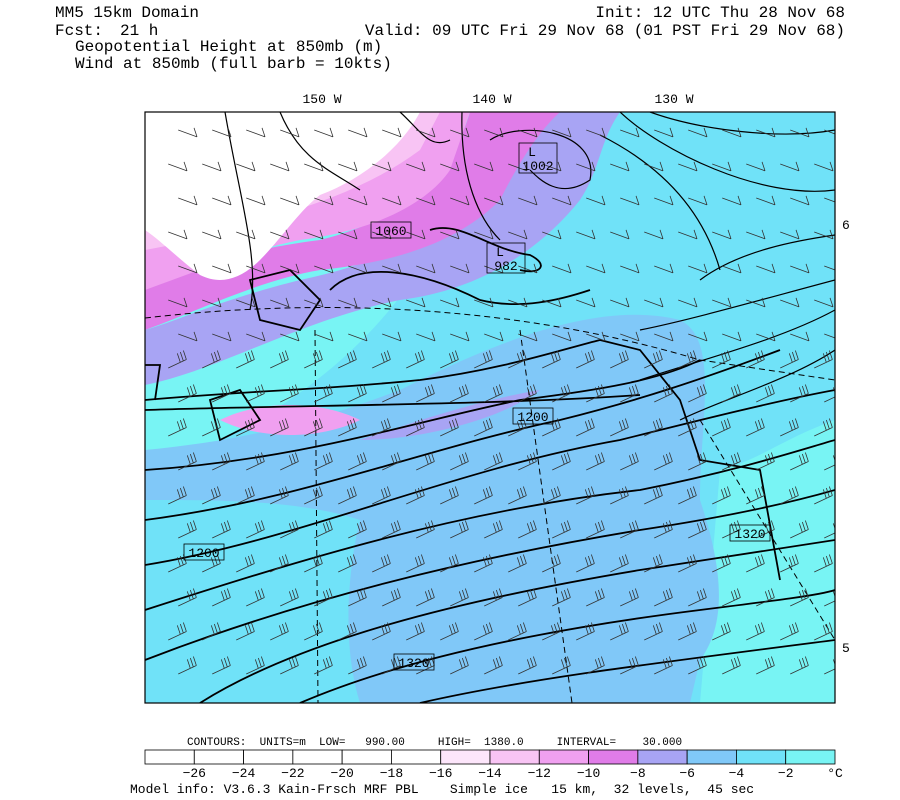 Image resolution: width=900 pixels, height=800 pixels. Describe the element at coordinates (79, 31) in the screenshot. I see `fcst-label: Fcst:` at that location.